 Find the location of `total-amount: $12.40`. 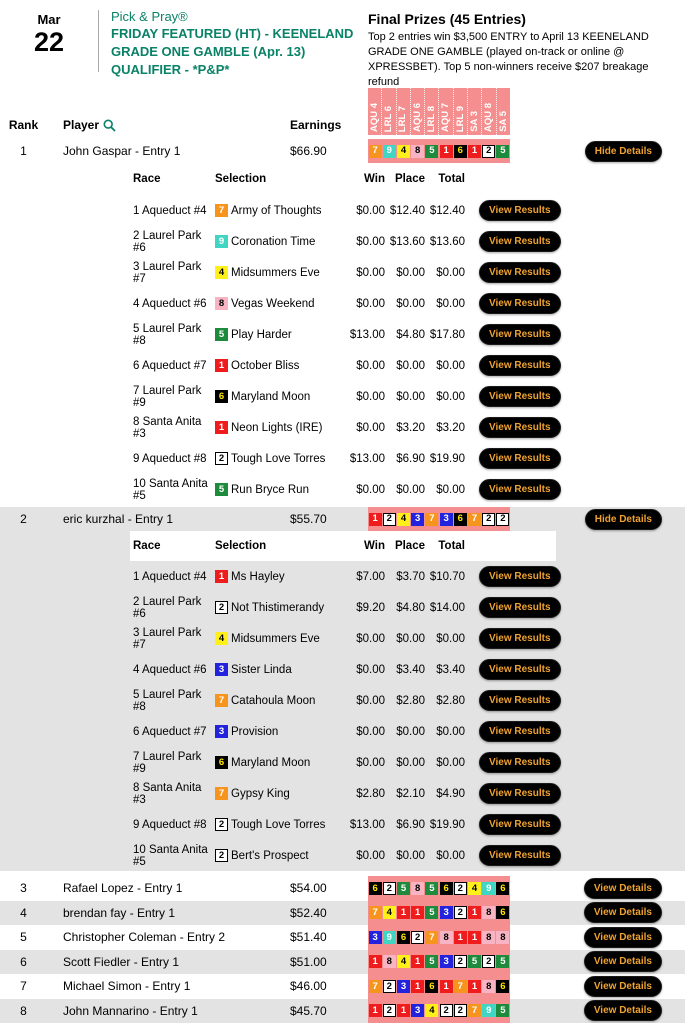

total-amount: $12.40 is located at coordinates (447, 210).